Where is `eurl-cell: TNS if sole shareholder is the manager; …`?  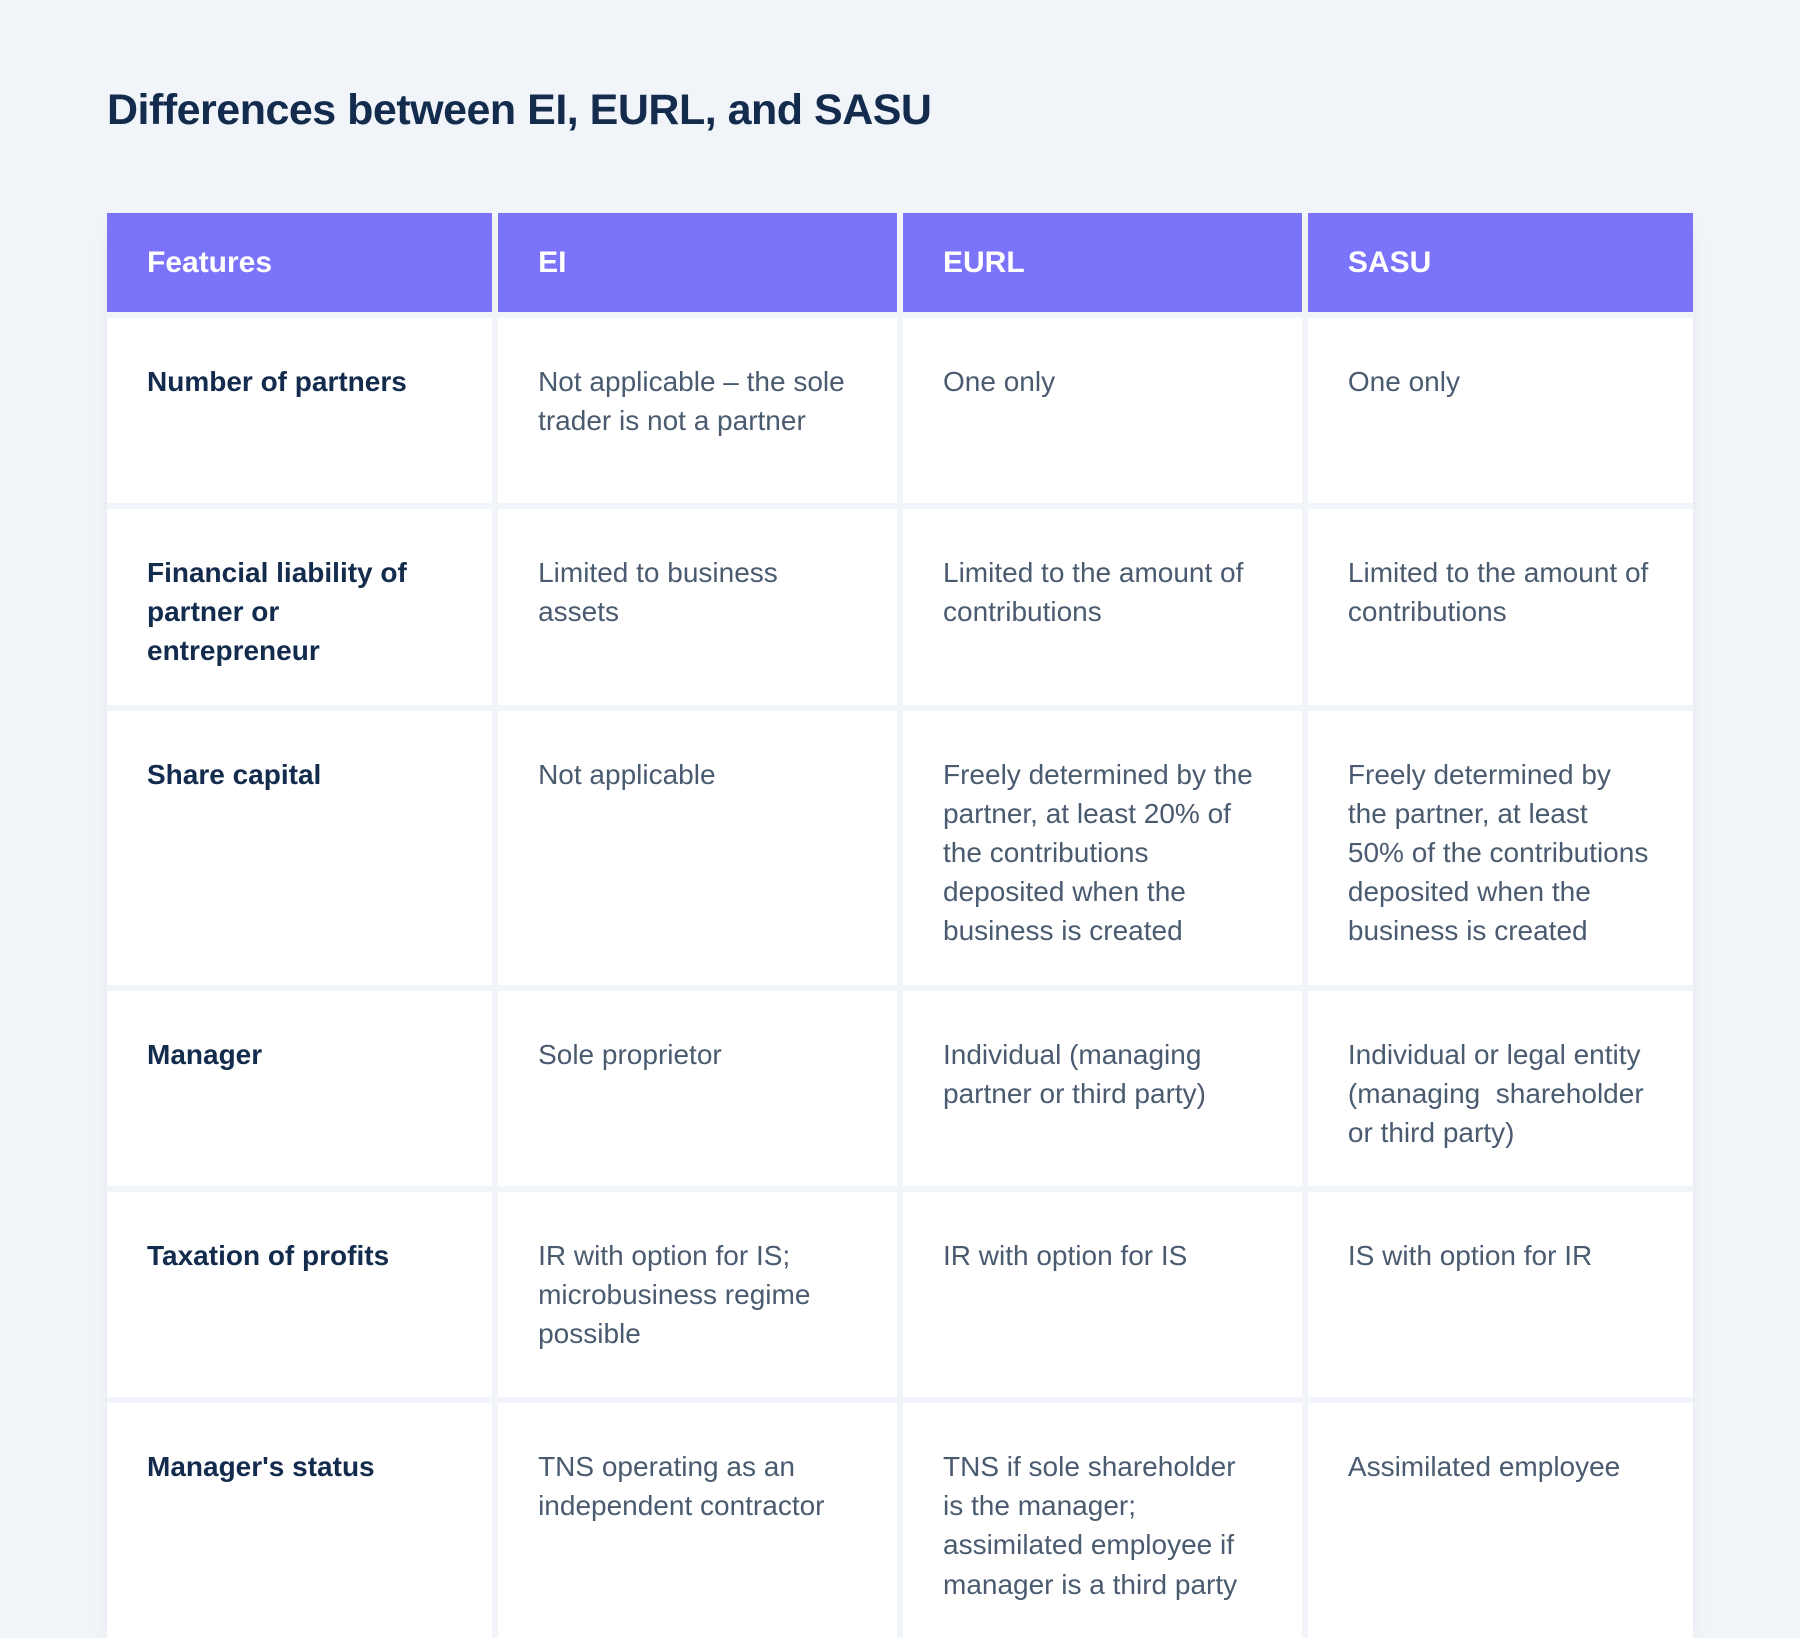 eurl-cell: TNS if sole shareholder is the manager; … is located at coordinates (1102, 1520).